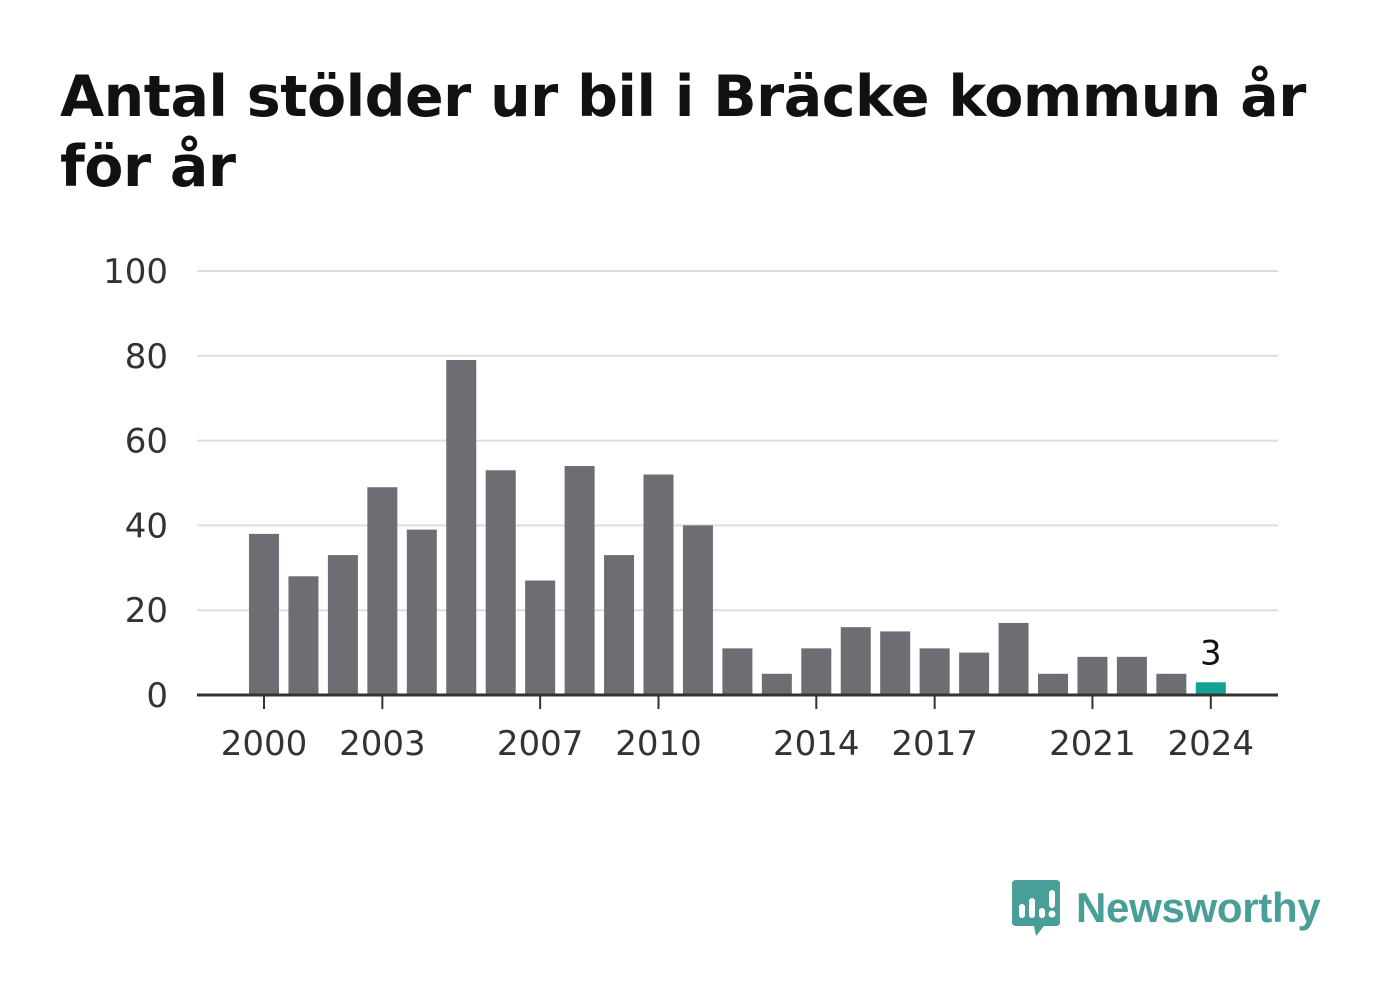  What do you see at coordinates (157, 696) in the screenshot?
I see `y-tick-label: 0` at bounding box center [157, 696].